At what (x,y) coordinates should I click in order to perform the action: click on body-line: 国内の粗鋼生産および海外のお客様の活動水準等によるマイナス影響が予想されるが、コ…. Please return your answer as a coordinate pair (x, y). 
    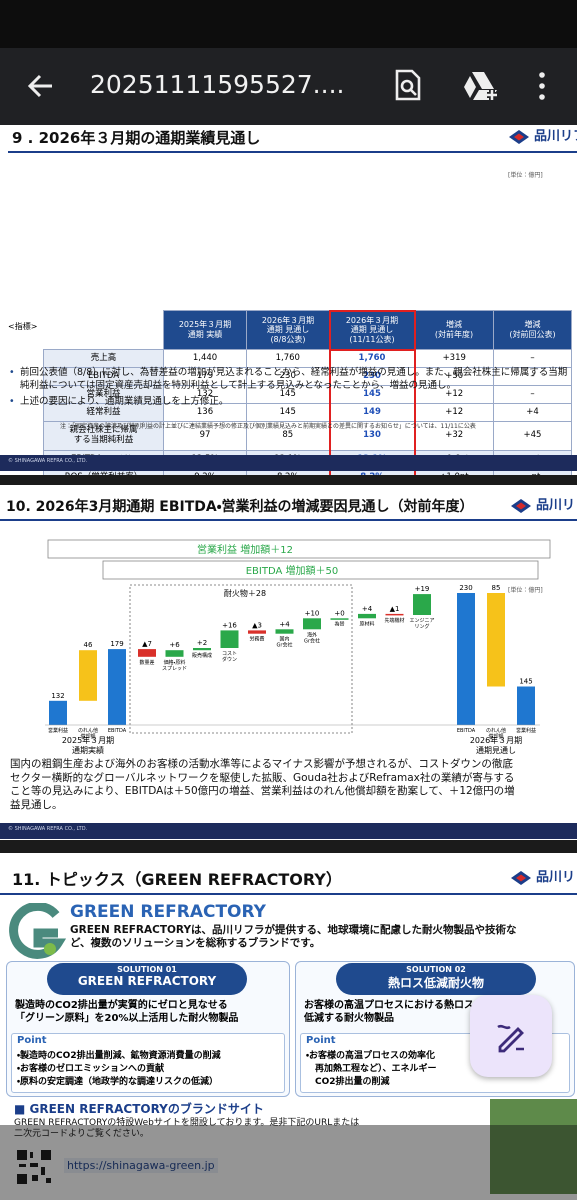
    Looking at the image, I should click on (261, 764).